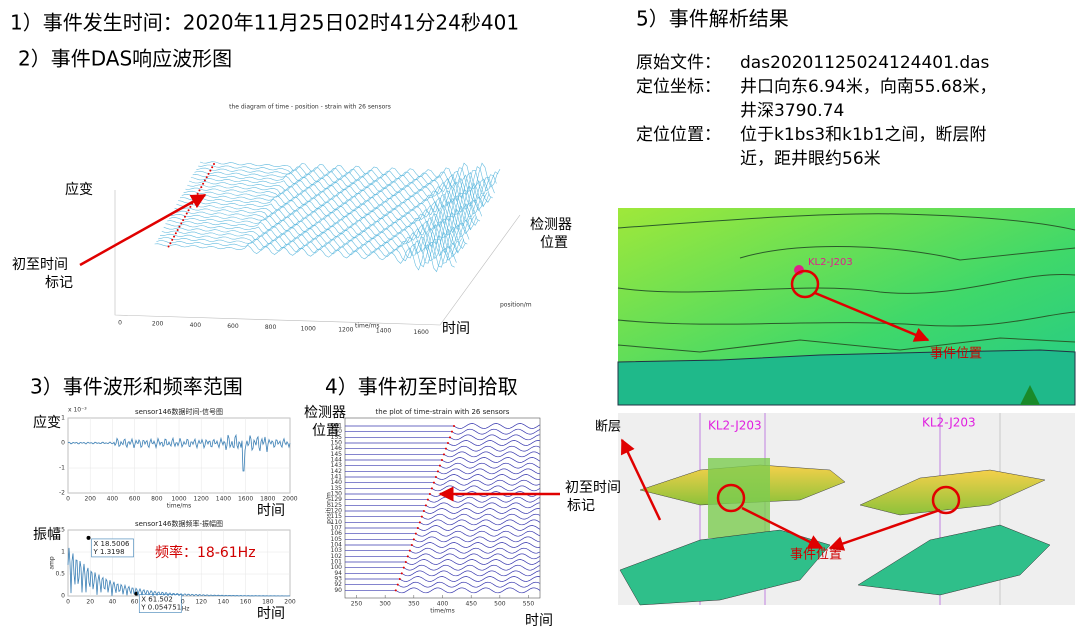 This screenshot has width=1083, height=632. What do you see at coordinates (500, 604) in the screenshot?
I see `x-tick-label: 500` at bounding box center [500, 604].